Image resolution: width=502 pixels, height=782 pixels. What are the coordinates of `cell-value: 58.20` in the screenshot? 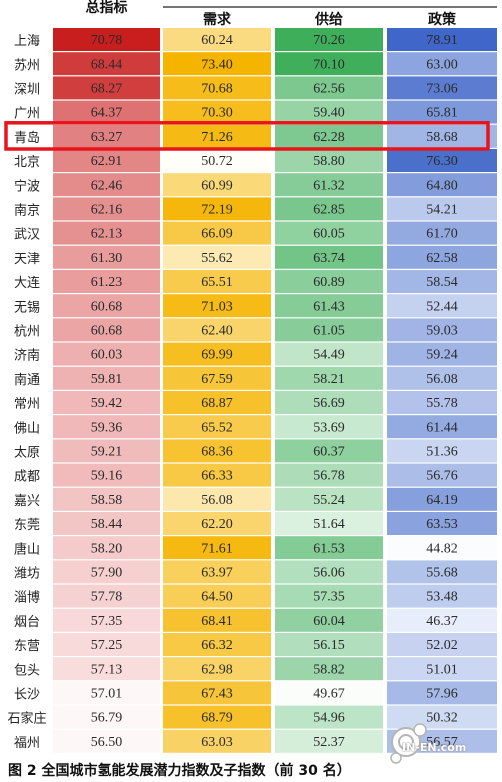 It's located at (107, 548).